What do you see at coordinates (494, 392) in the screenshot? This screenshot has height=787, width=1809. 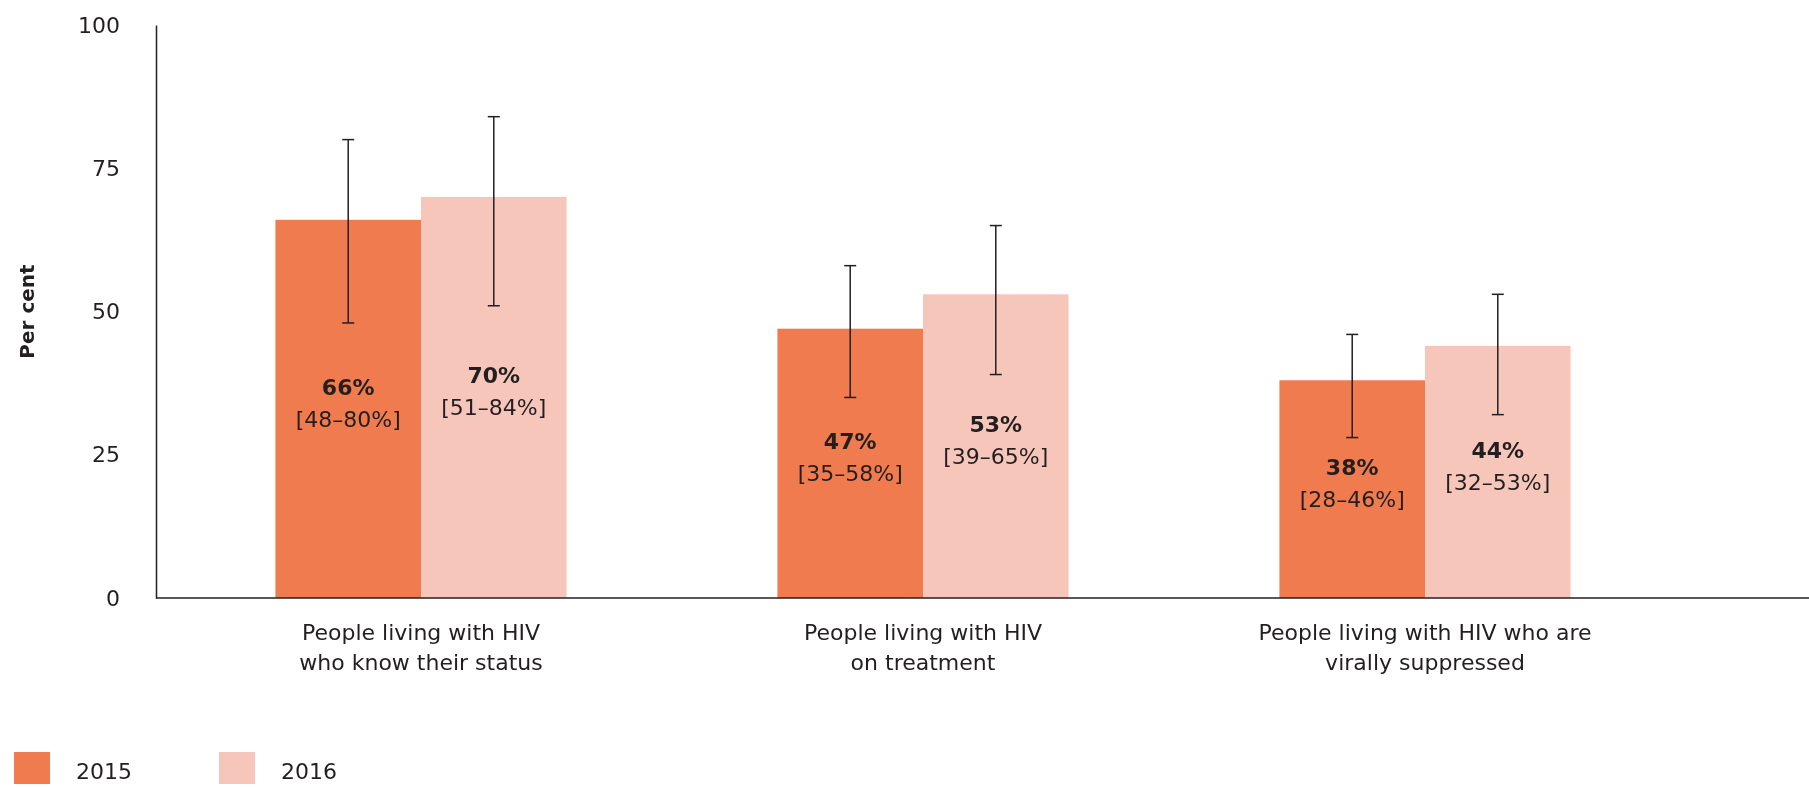 I see `data-label: 70% [51–84%]` at bounding box center [494, 392].